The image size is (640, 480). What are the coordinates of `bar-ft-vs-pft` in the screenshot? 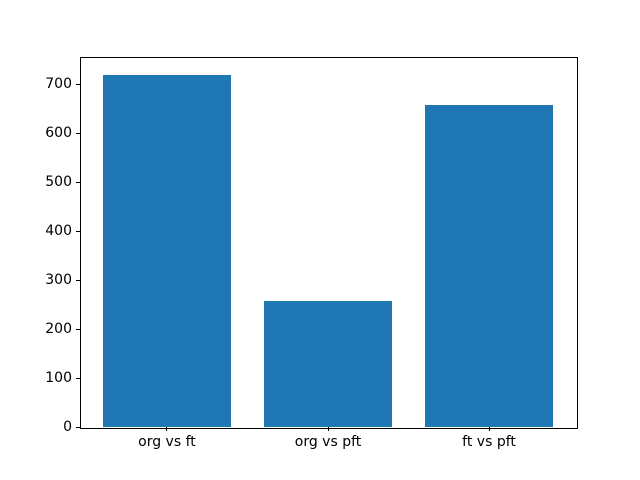 It's located at (489, 266).